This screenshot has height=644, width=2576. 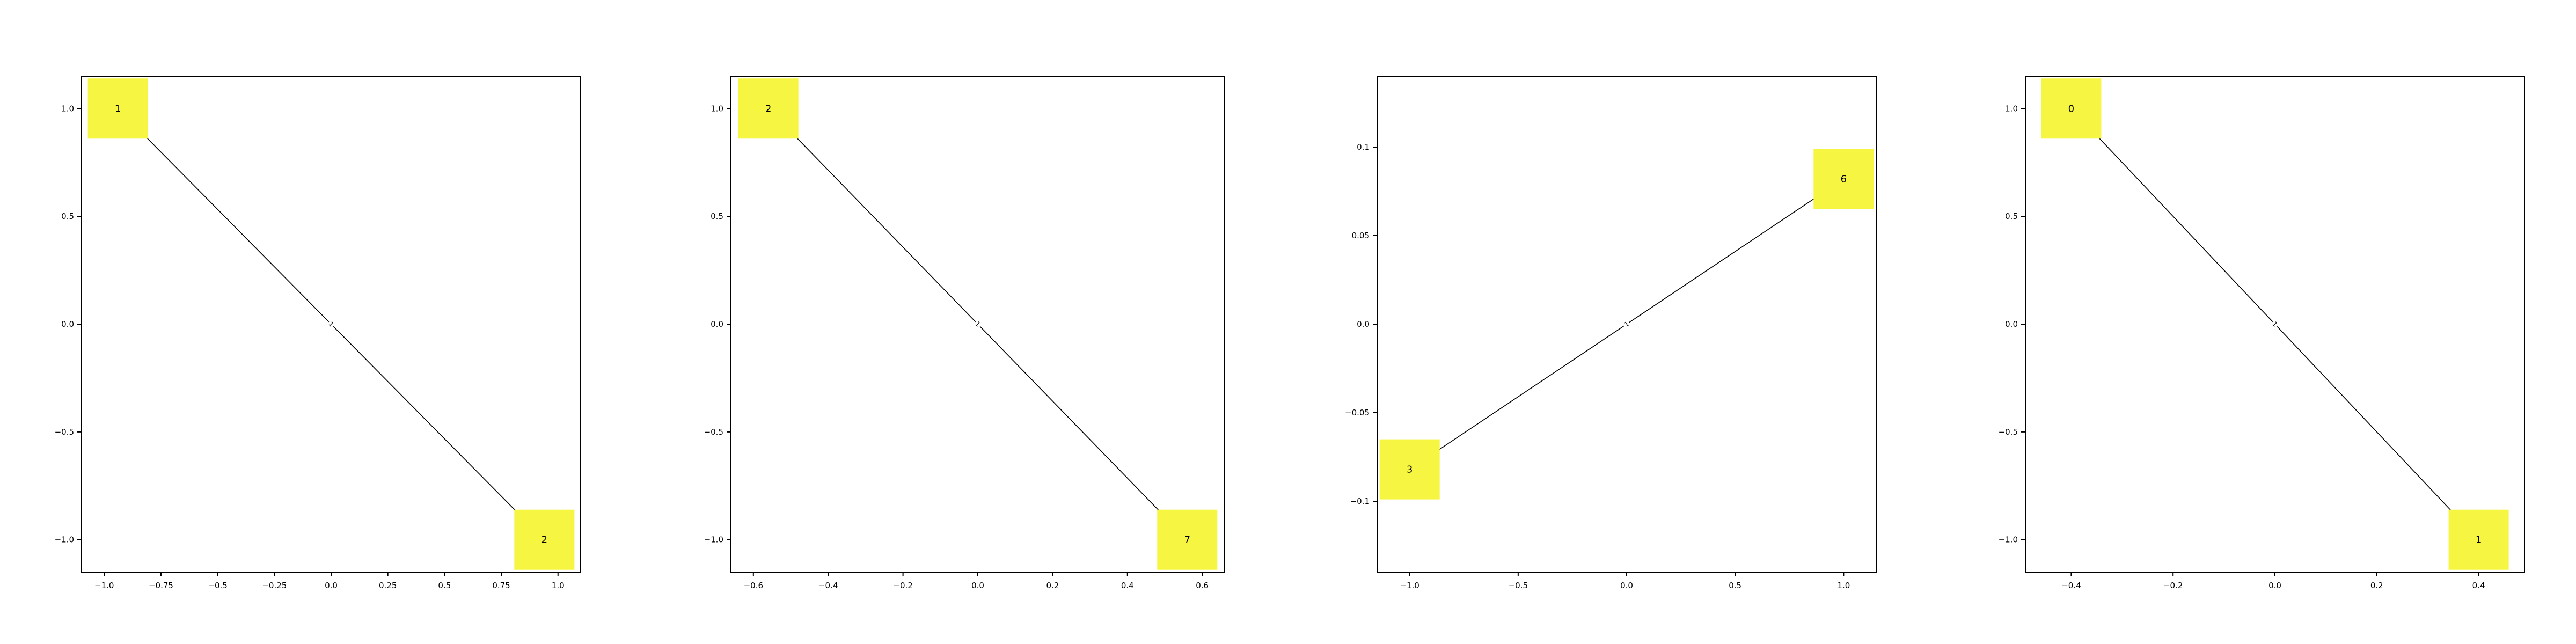 I want to click on y-tick-label: 0.1, so click(x=1363, y=147).